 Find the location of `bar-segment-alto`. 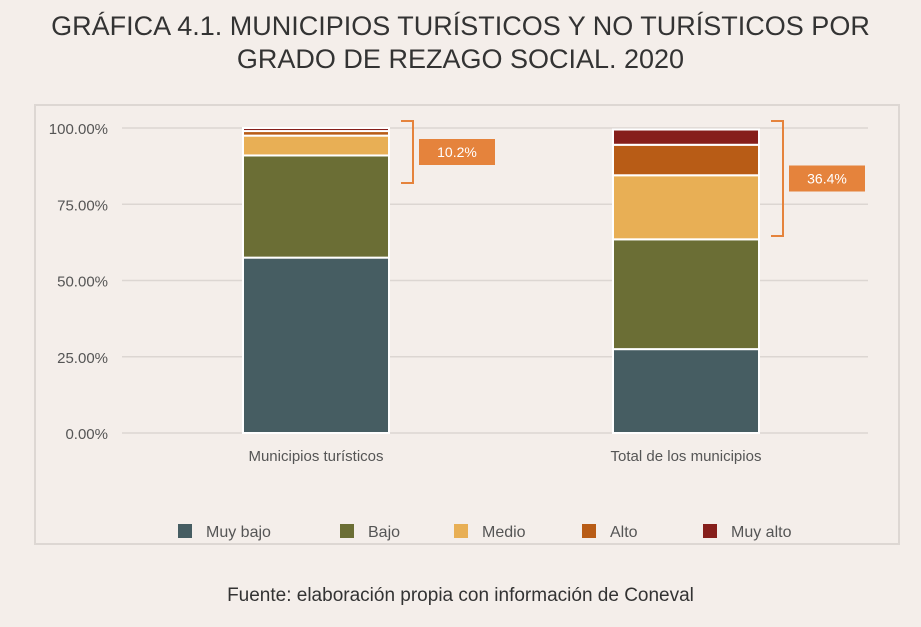

bar-segment-alto is located at coordinates (686, 160).